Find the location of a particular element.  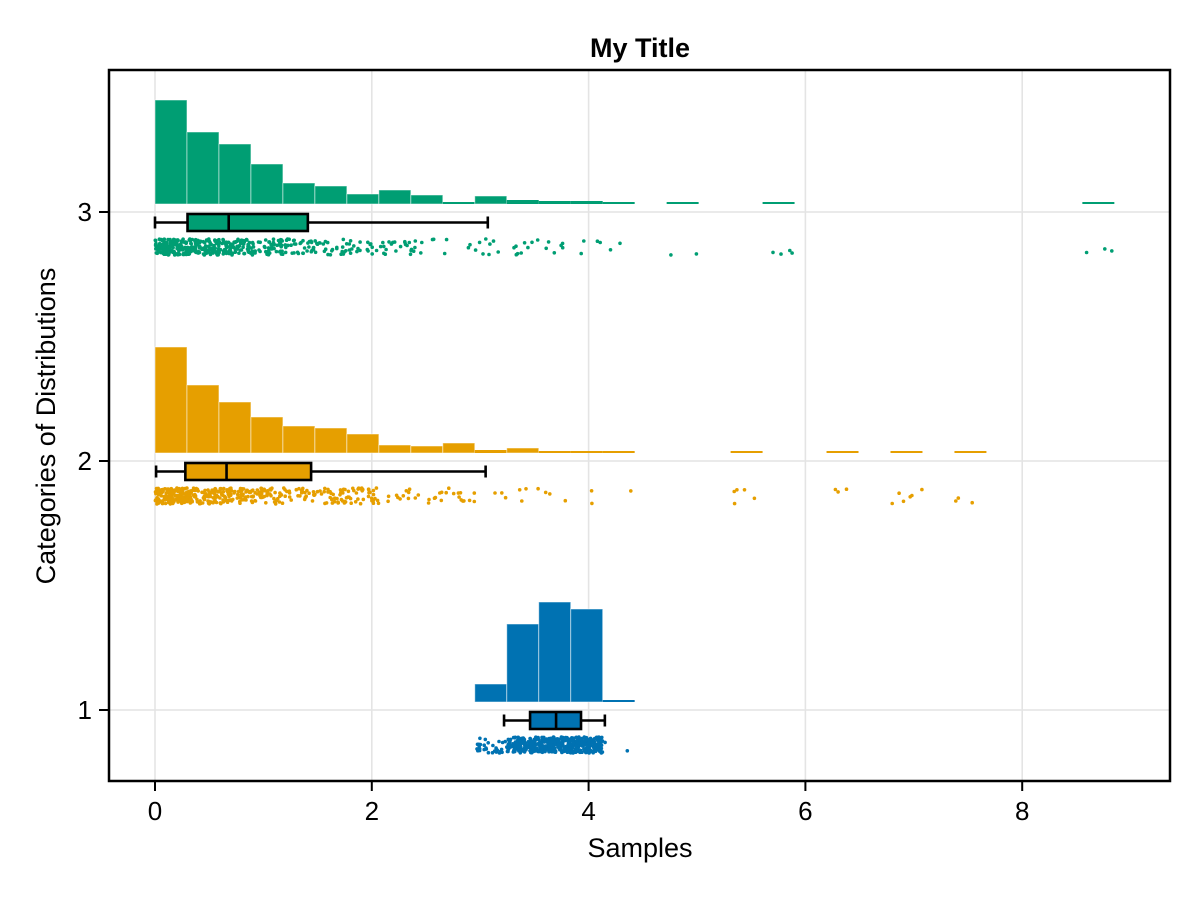

y-tick-label: 1 is located at coordinates (85, 710).